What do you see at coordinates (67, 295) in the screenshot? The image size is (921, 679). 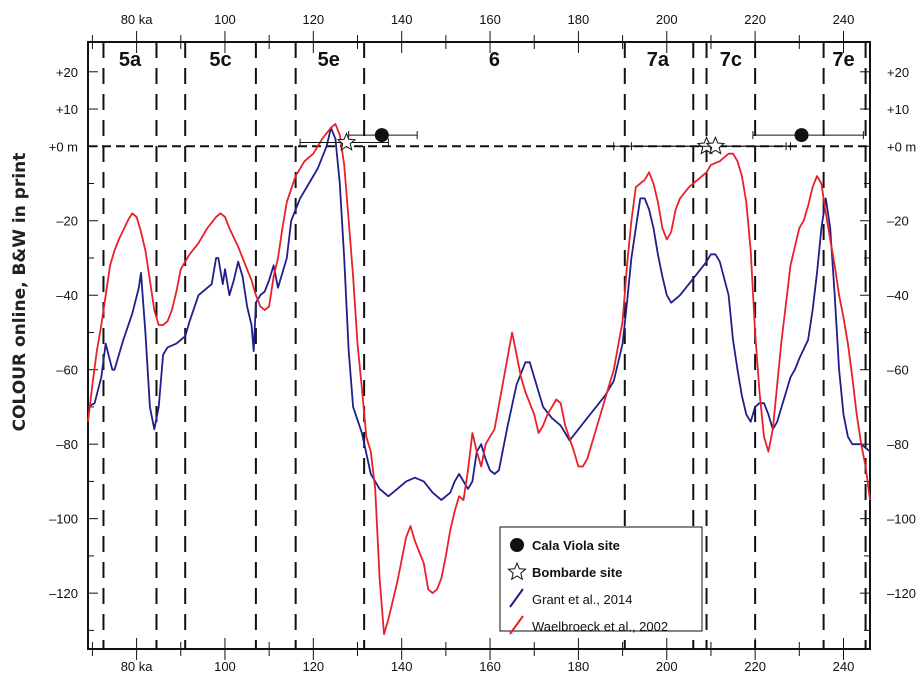 I see `y-tick-label-left: –40` at bounding box center [67, 295].